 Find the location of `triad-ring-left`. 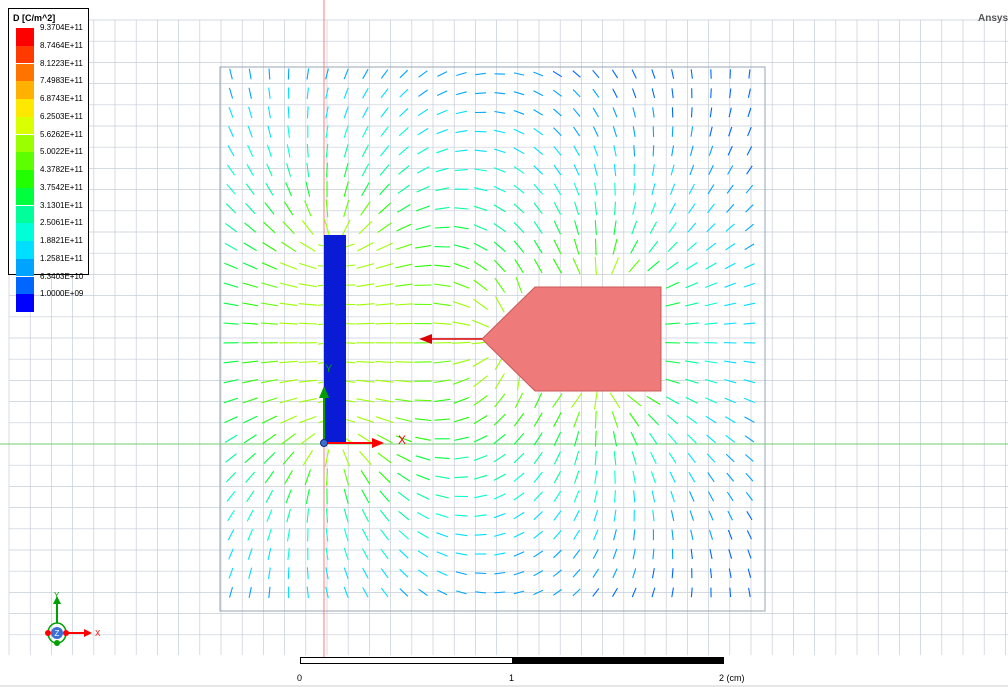

triad-ring-left is located at coordinates (48, 633).